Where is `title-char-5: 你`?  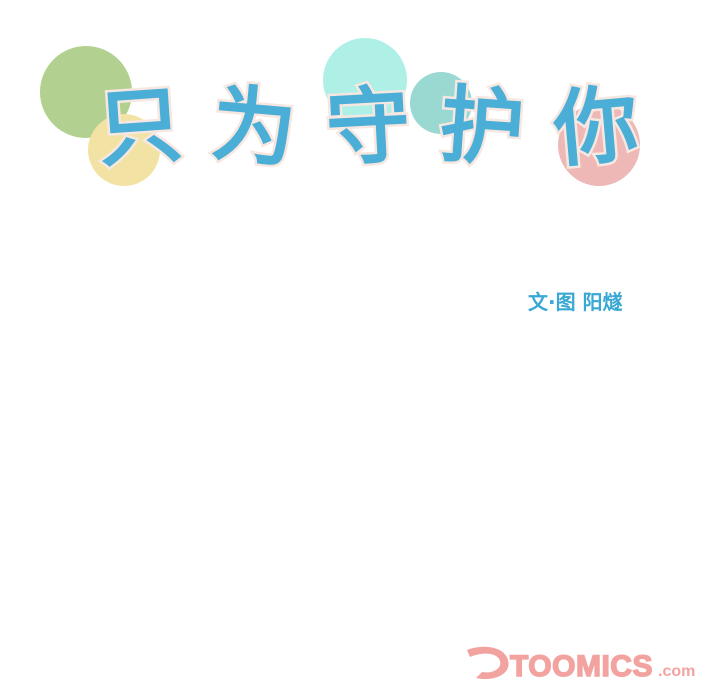 title-char-5: 你 is located at coordinates (595, 127).